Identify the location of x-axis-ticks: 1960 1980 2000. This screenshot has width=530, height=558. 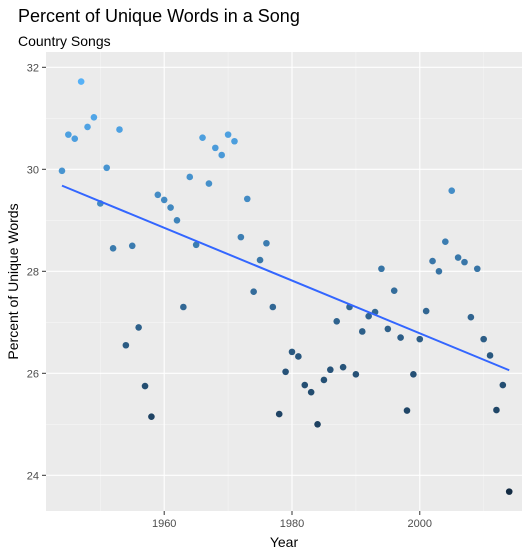
(292, 520).